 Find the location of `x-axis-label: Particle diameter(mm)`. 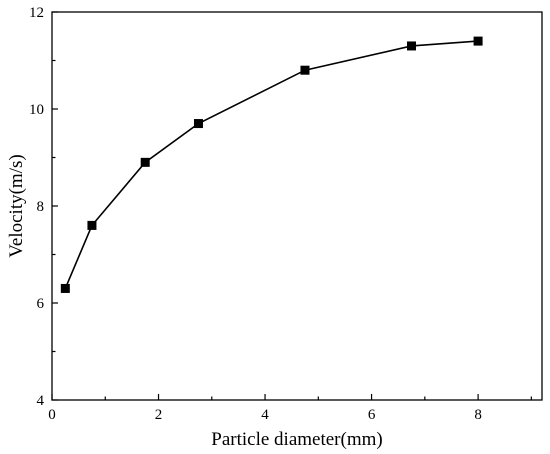

x-axis-label: Particle diameter(mm) is located at coordinates (296, 439).